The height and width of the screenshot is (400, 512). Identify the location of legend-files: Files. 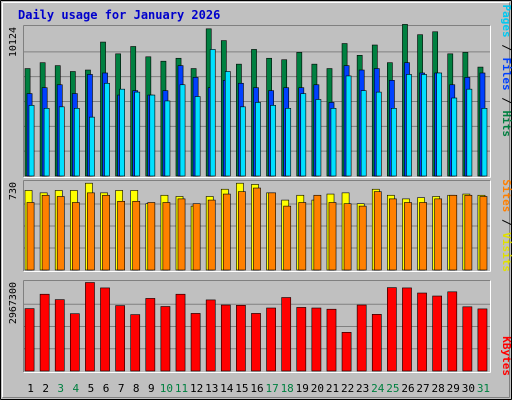
(506, 74).